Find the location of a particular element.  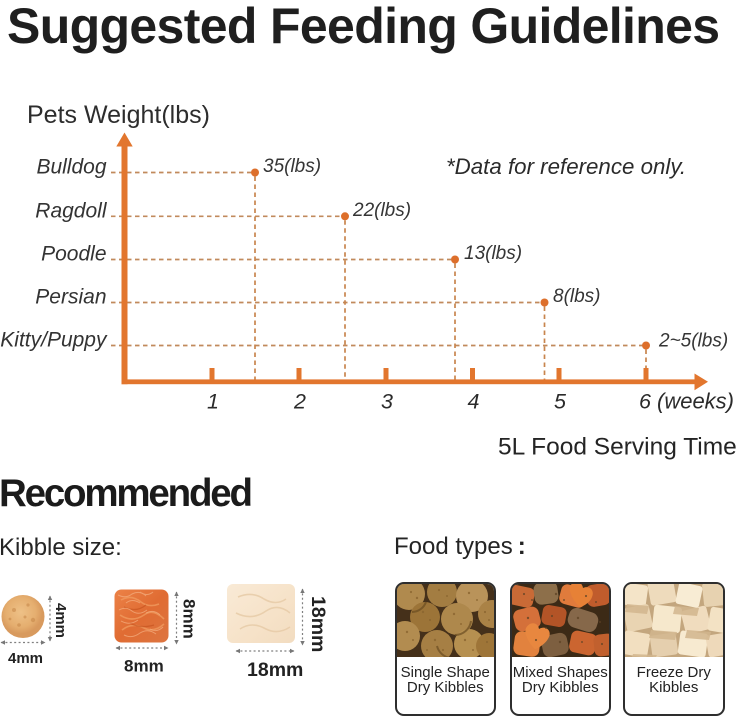

svg-text: Kitty/Puppy is located at coordinates (54, 340).